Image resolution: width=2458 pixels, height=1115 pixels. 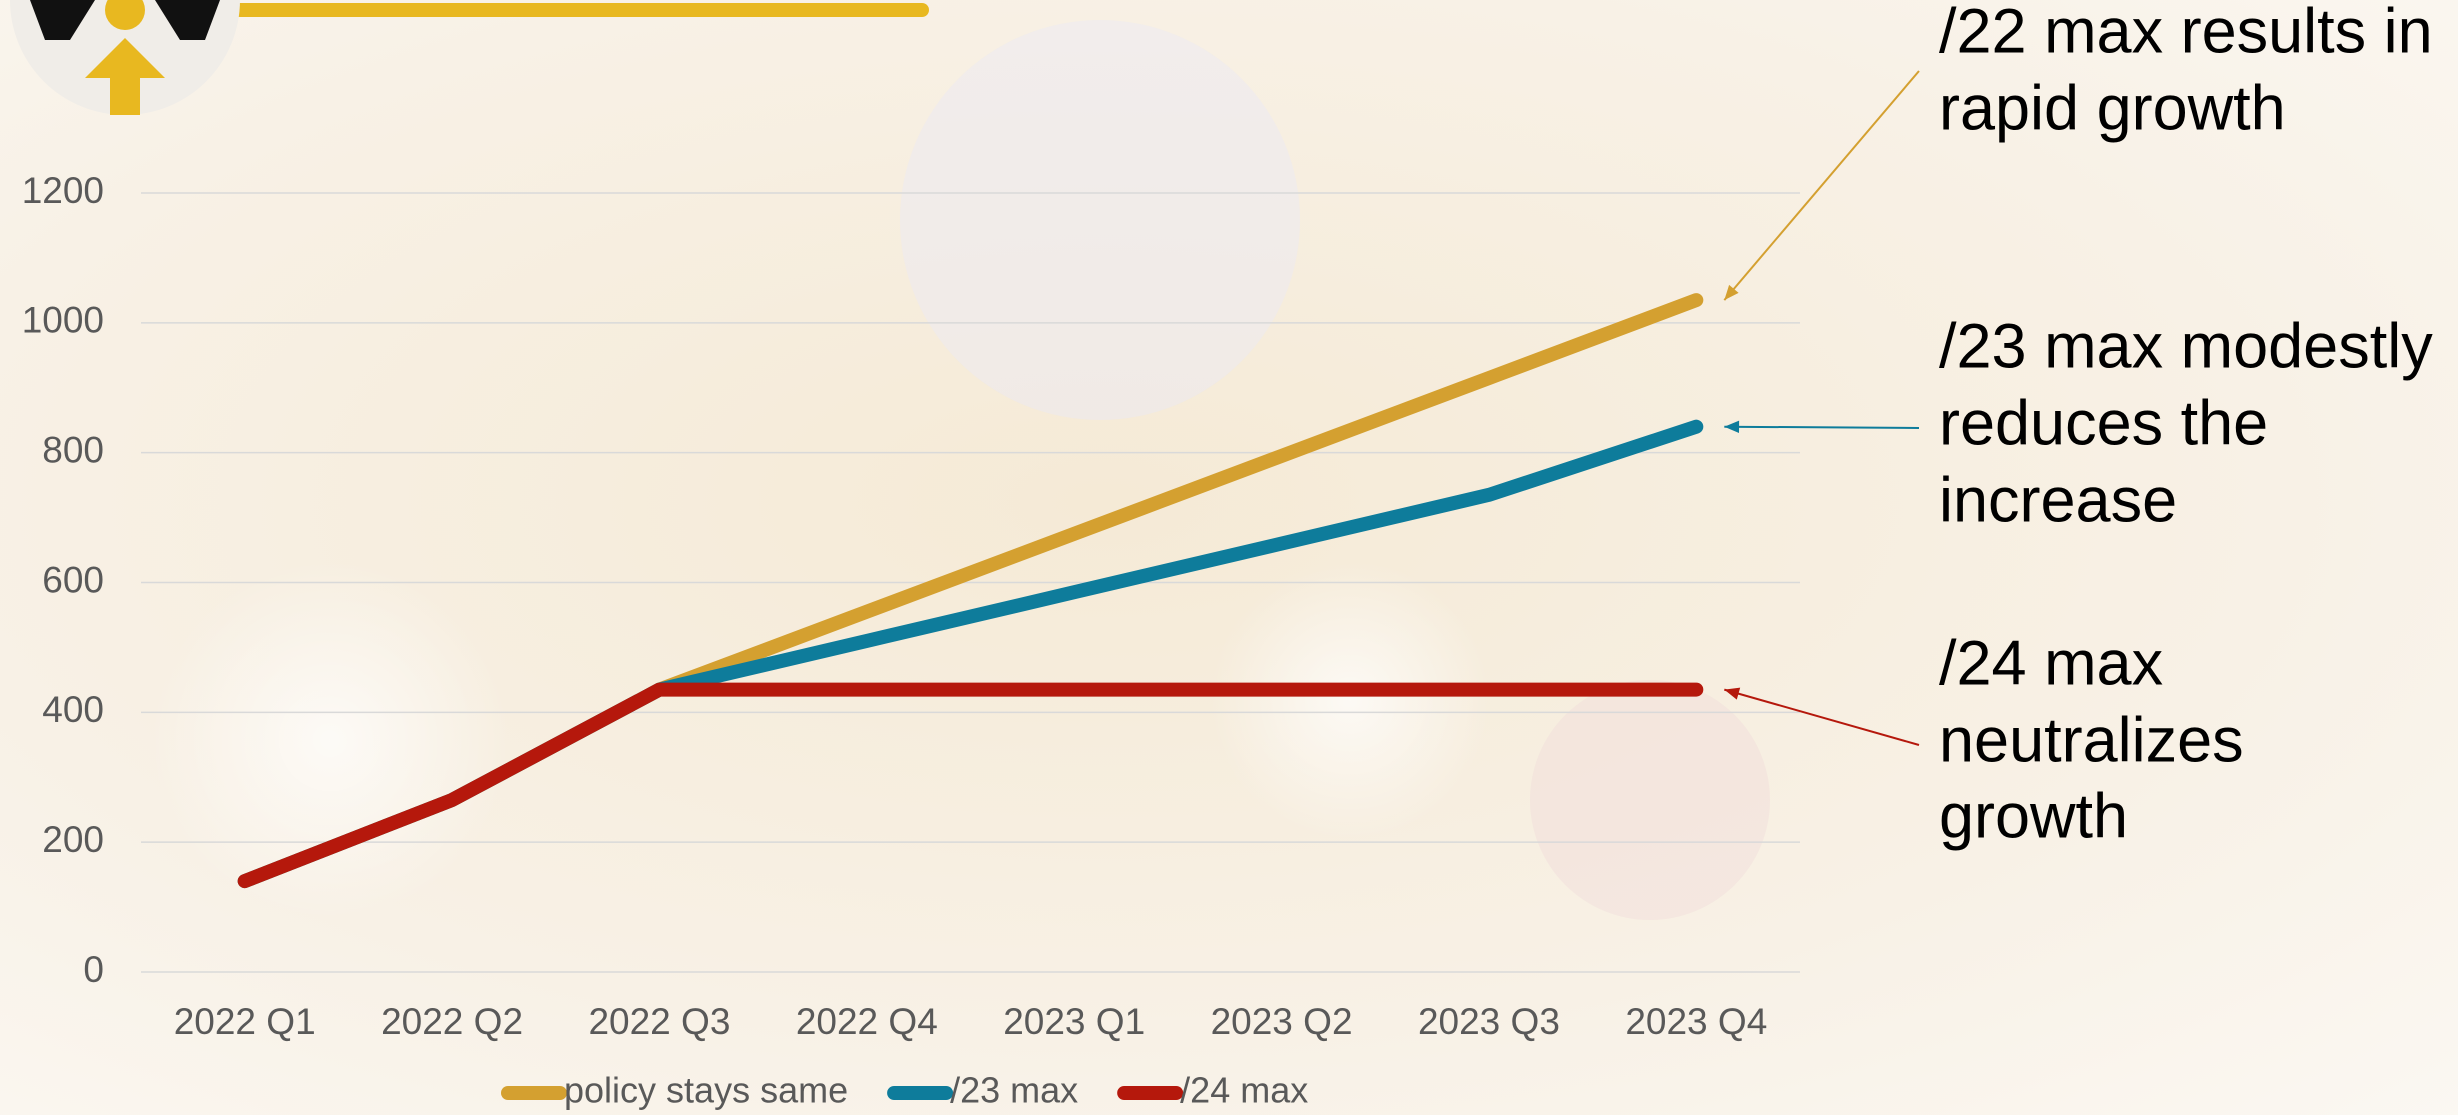 What do you see at coordinates (63, 320) in the screenshot?
I see `y-tick-label: 1000` at bounding box center [63, 320].